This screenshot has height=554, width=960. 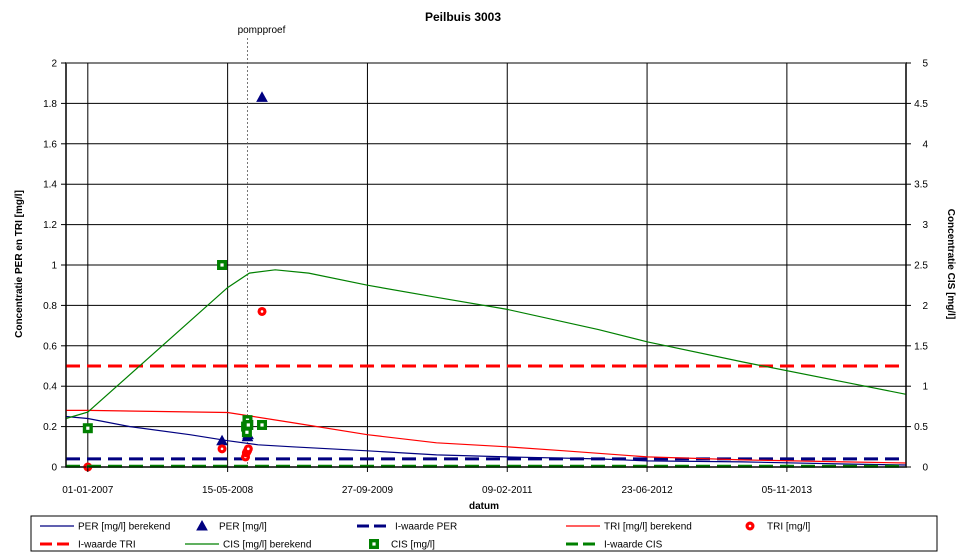 I want to click on y-left-tick-label: 0.8, so click(x=50, y=306).